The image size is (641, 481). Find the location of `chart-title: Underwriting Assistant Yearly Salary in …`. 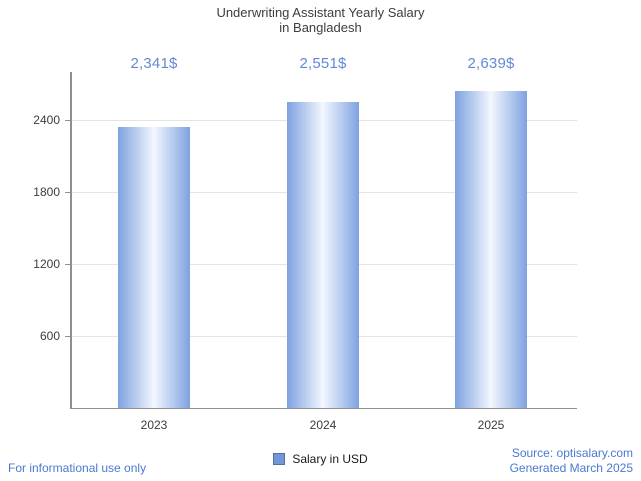

chart-title: Underwriting Assistant Yearly Salary in … is located at coordinates (320, 20).